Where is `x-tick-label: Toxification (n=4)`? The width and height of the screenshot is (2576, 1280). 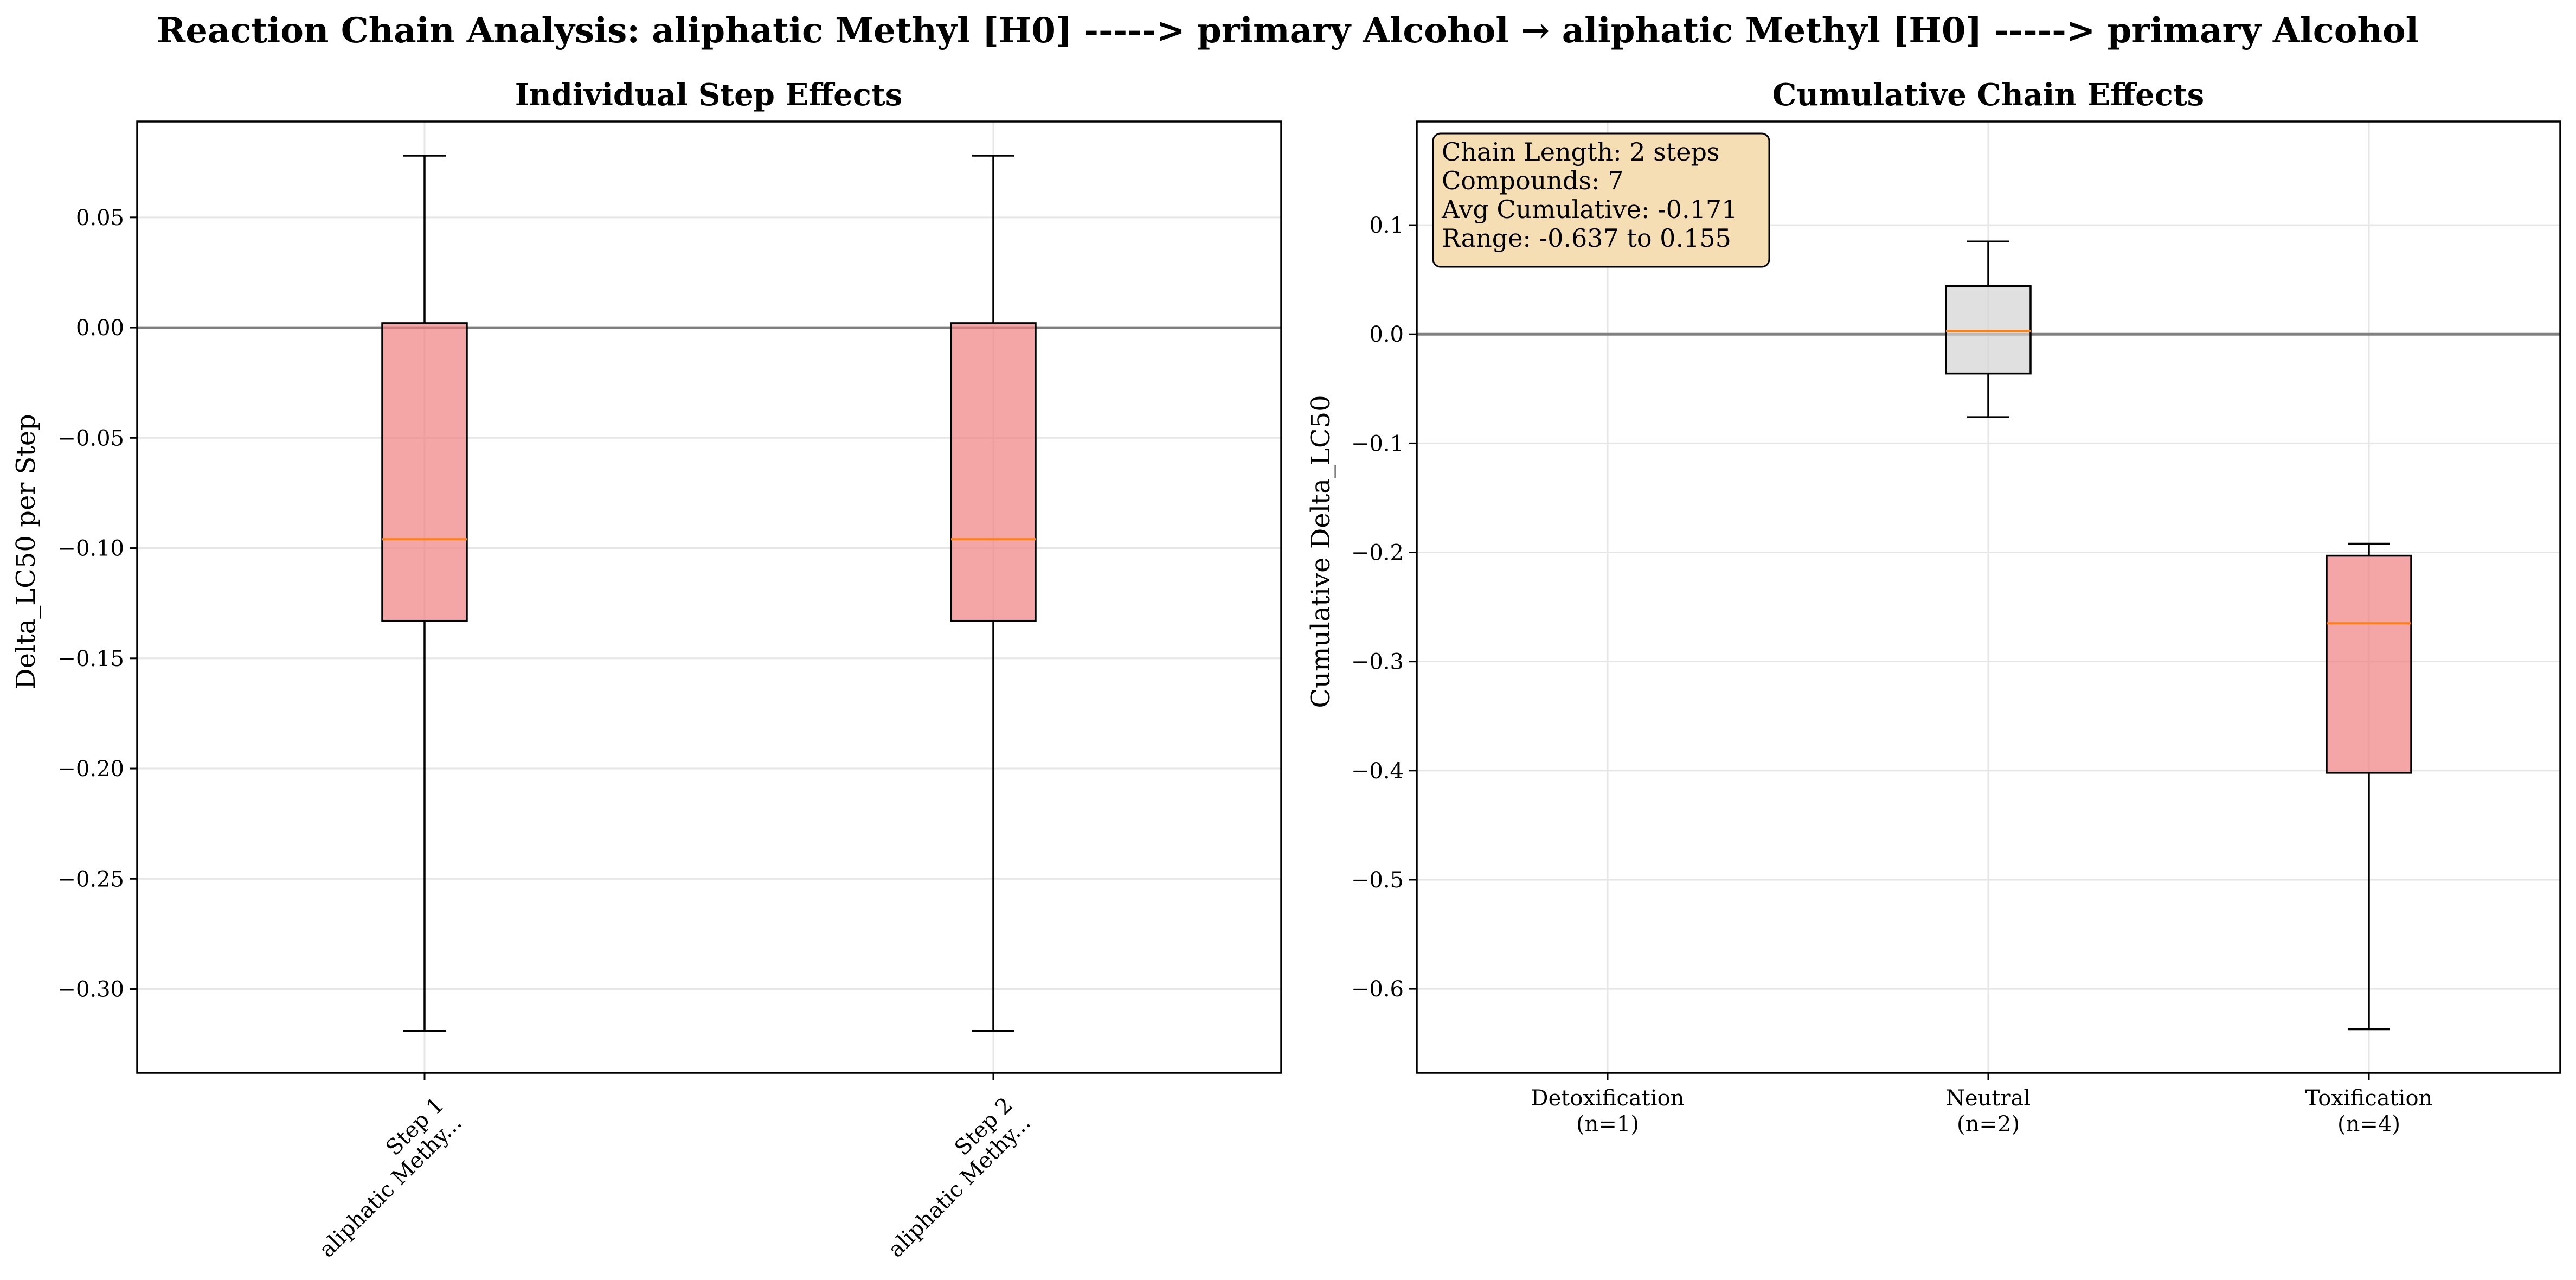
x-tick-label: Toxification (n=4) is located at coordinates (2369, 1111).